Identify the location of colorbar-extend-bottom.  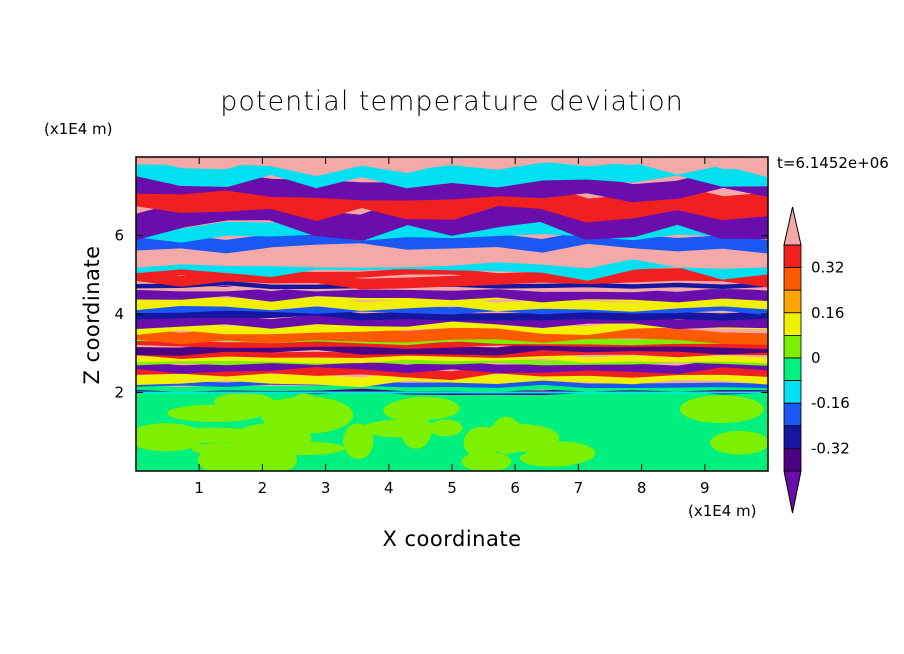
(792, 492).